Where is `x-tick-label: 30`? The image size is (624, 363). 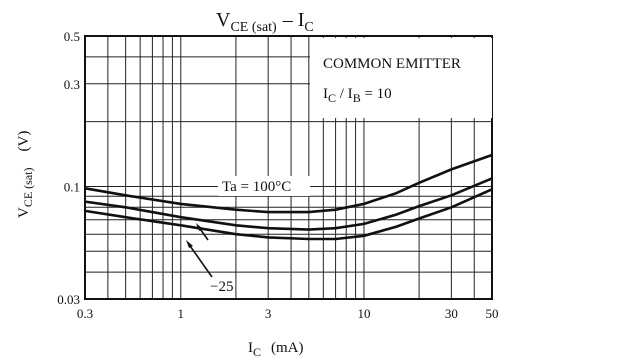
x-tick-label: 30 is located at coordinates (451, 313).